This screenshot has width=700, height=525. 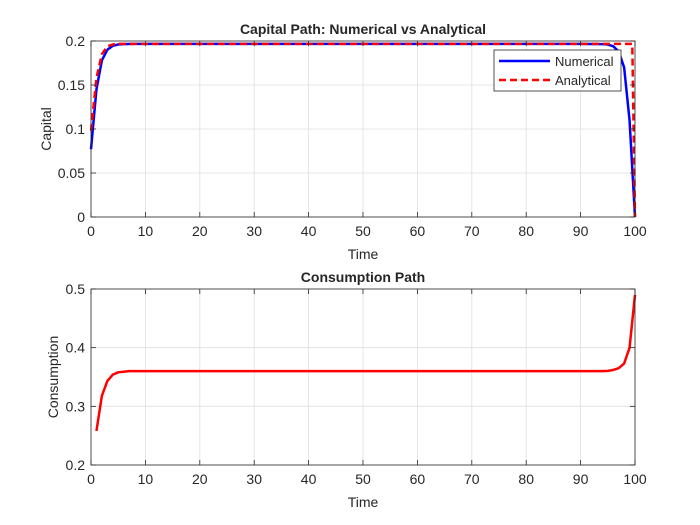 I want to click on capital-x-tick-label: 60, so click(x=418, y=231).